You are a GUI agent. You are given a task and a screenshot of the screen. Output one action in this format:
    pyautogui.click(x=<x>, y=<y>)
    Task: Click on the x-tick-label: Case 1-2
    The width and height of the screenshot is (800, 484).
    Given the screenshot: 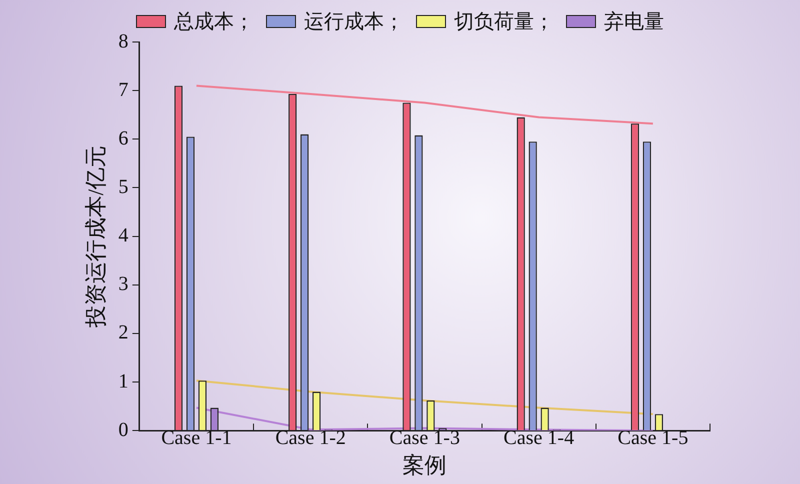 What is the action you would take?
    pyautogui.click(x=310, y=437)
    